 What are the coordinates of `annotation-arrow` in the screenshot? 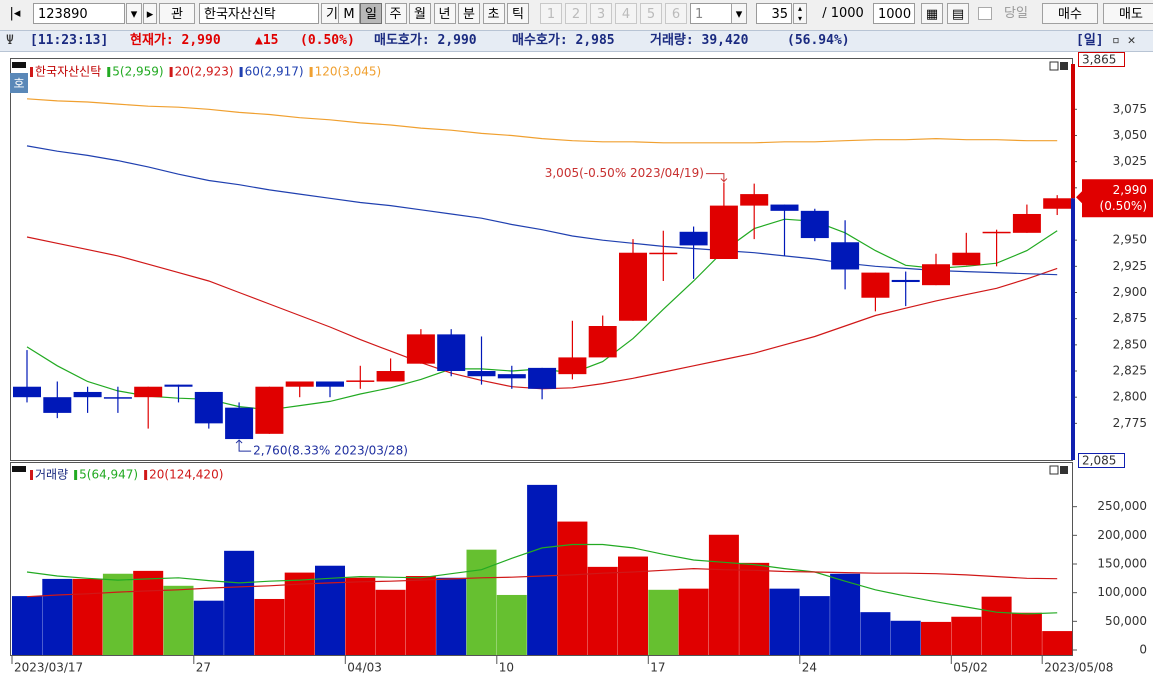 It's located at (716, 178).